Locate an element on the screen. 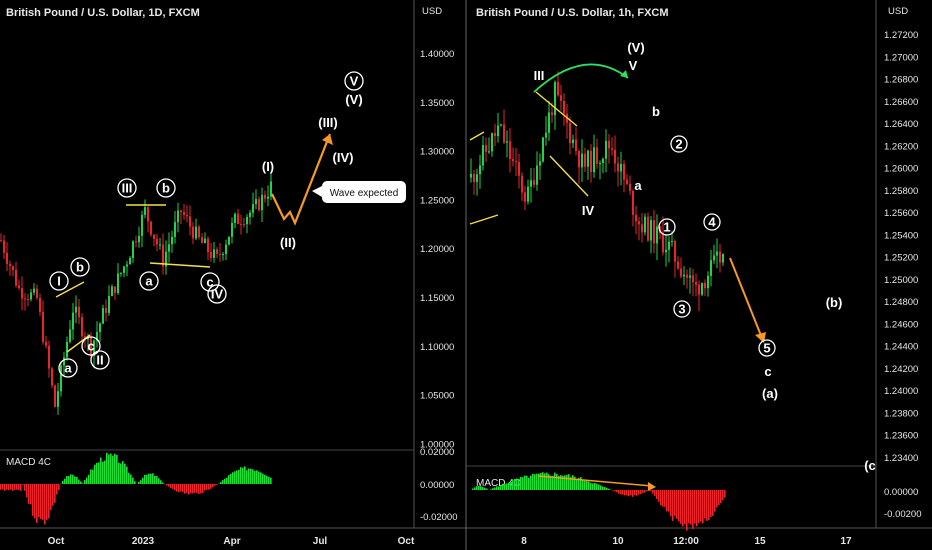 This screenshot has height=550, width=932. wave-label: (a) is located at coordinates (770, 393).